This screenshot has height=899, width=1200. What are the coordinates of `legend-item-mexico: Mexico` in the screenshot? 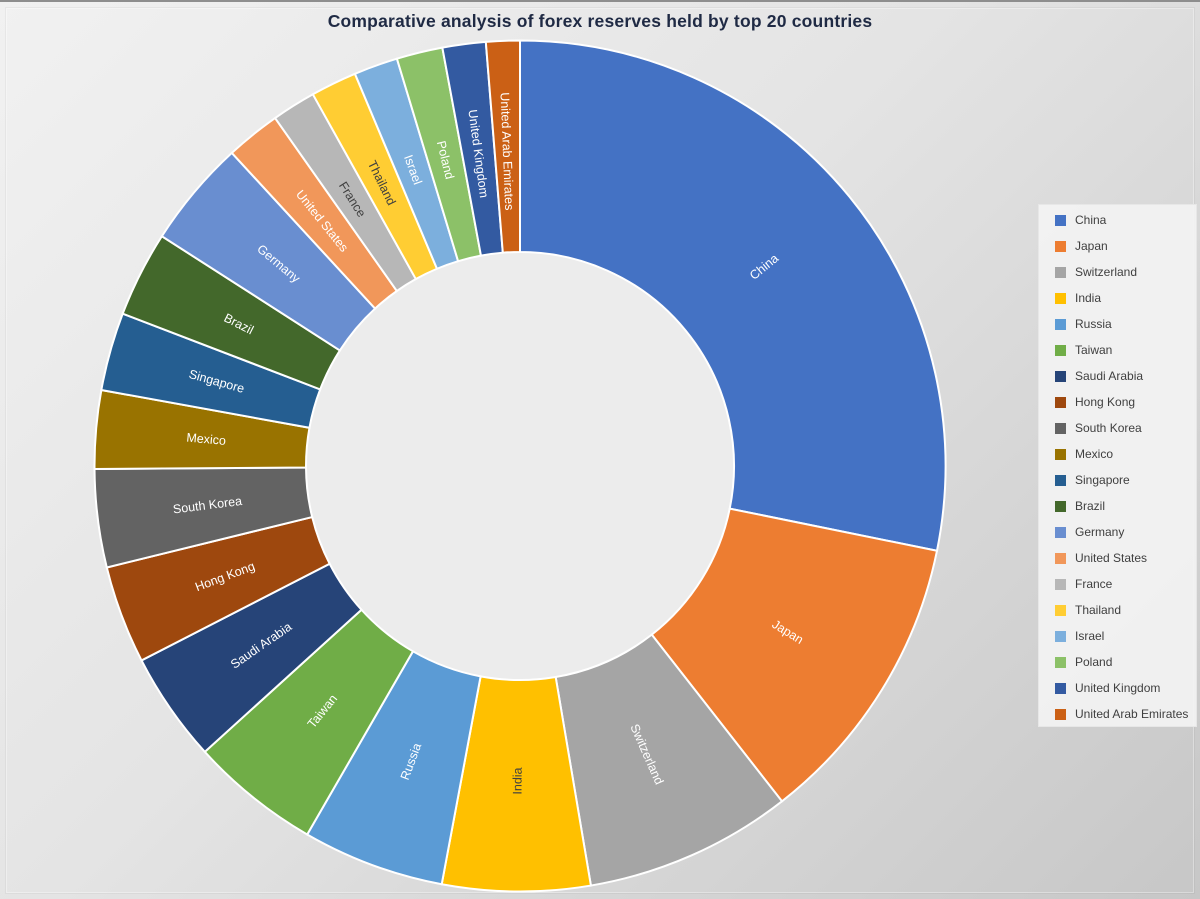 It's located at (1117, 454).